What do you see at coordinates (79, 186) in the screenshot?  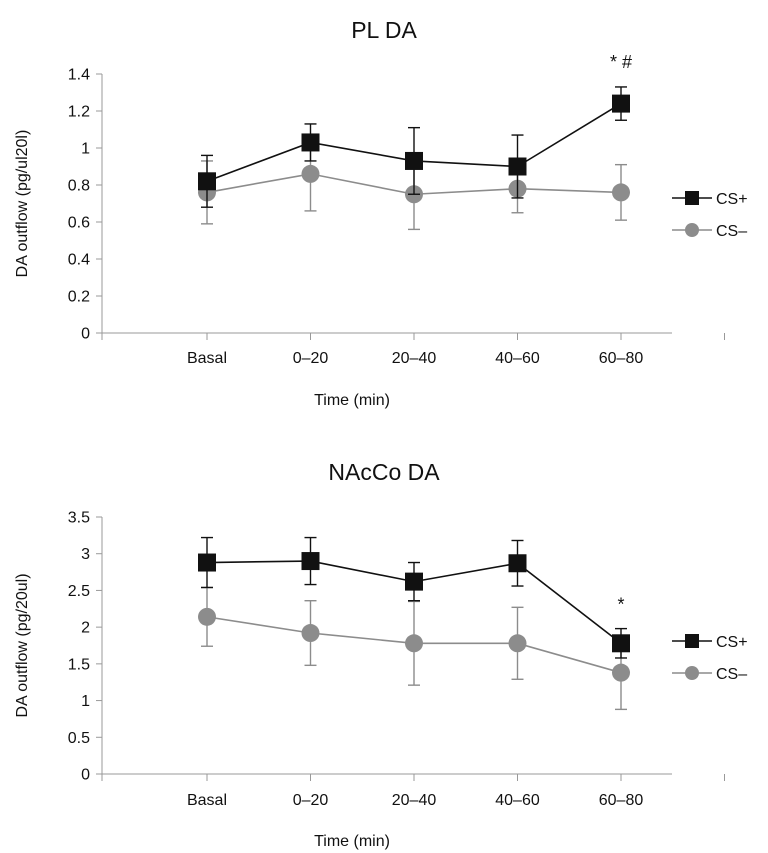 I see `y-tick-label: 0.8` at bounding box center [79, 186].